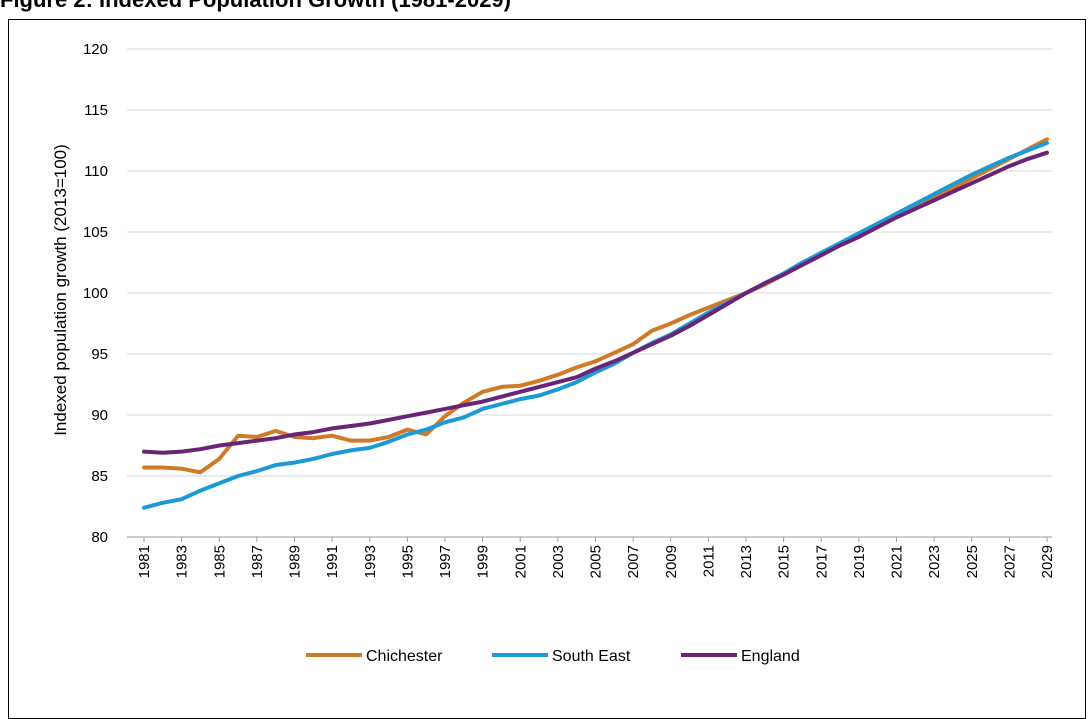  What do you see at coordinates (821, 561) in the screenshot?
I see `x-tick-label: 2017` at bounding box center [821, 561].